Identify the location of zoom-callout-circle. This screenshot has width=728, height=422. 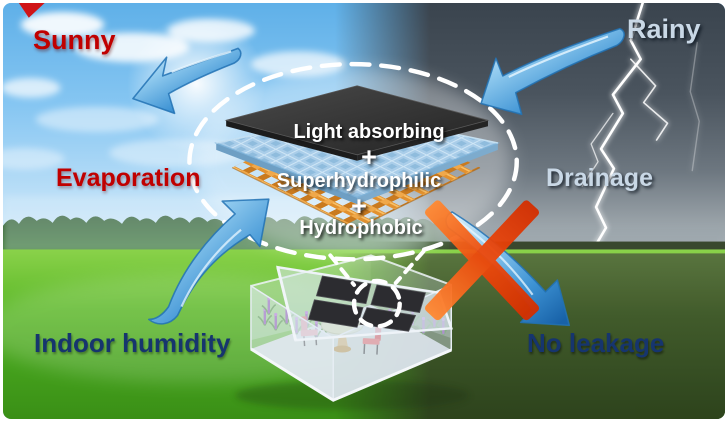
(376, 303).